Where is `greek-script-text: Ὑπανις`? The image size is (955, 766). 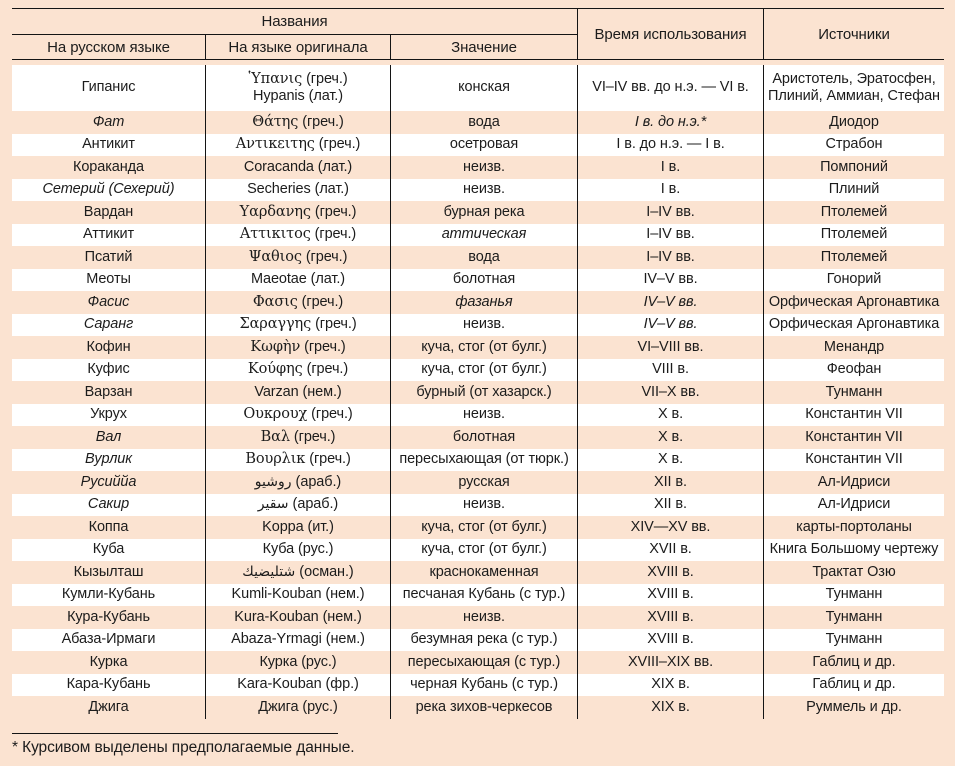
greek-script-text: Ὑπανις is located at coordinates (275, 78).